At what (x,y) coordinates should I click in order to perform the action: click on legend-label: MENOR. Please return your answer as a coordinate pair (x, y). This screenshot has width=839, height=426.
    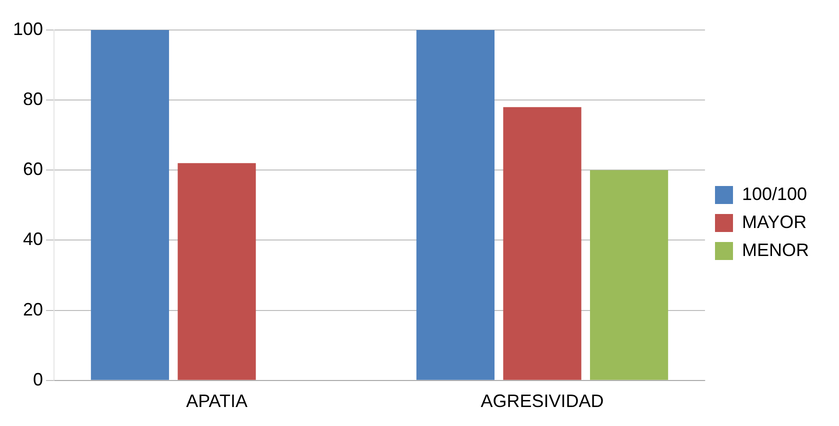
    Looking at the image, I should click on (775, 250).